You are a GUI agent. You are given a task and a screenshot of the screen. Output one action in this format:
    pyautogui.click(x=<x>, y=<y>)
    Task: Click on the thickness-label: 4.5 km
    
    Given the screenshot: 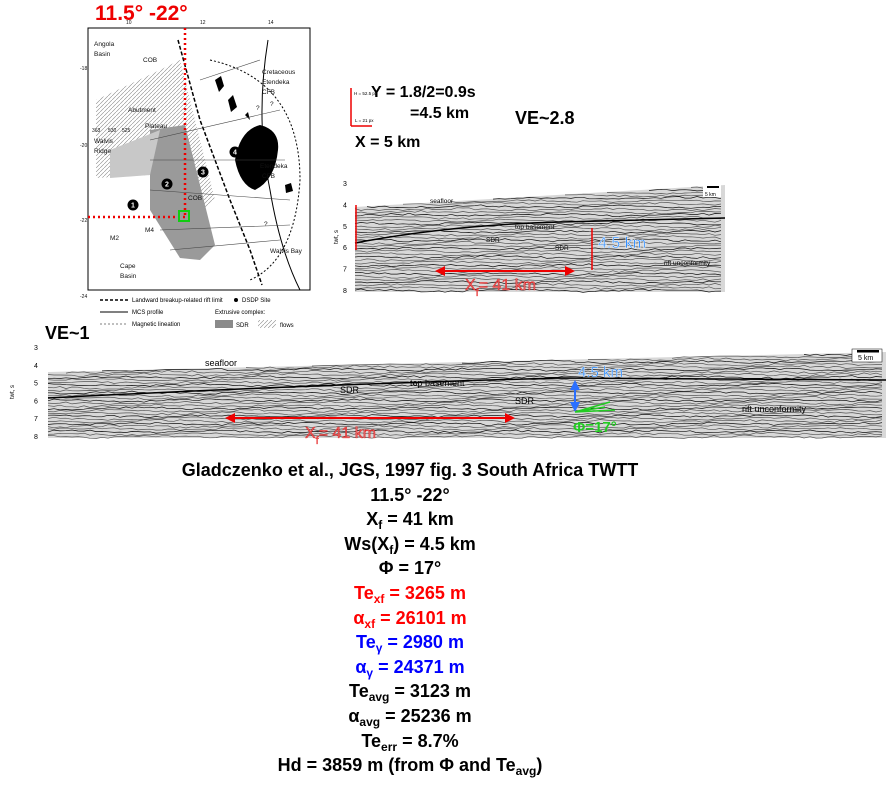 What is the action you would take?
    pyautogui.click(x=600, y=372)
    